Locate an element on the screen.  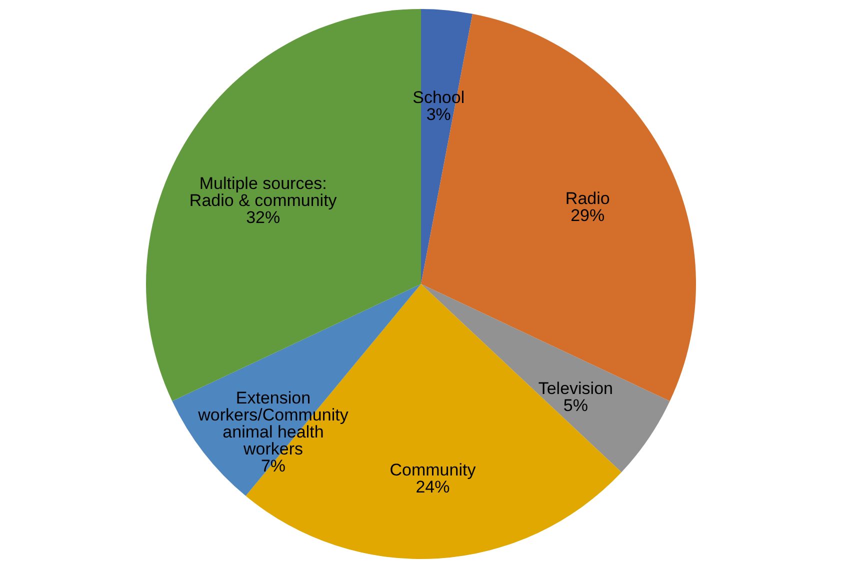
data-label: 24% is located at coordinates (433, 487).